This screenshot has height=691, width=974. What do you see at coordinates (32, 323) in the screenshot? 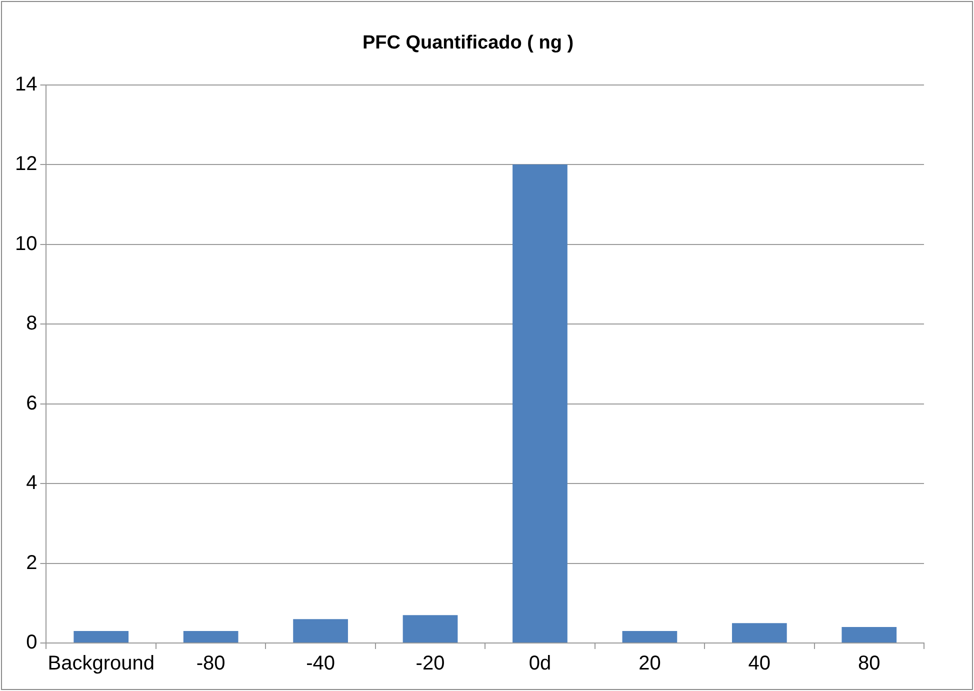
I see `y-tick-label: 8` at bounding box center [32, 323].